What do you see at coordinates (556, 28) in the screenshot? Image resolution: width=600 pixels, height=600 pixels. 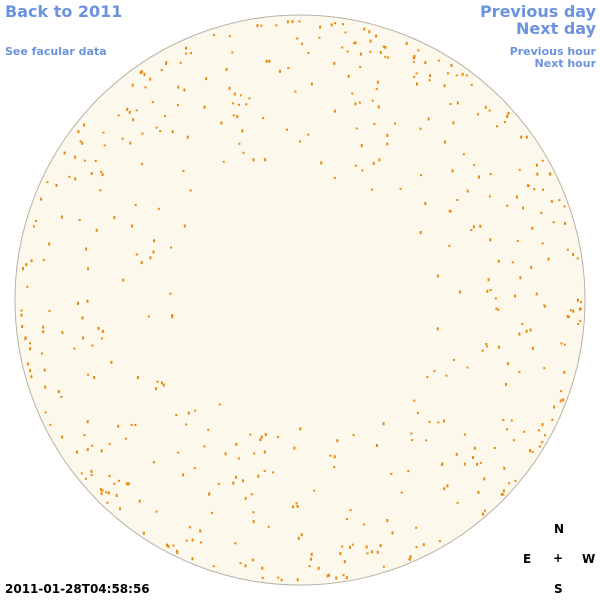 I see `next-day-link: Next day` at bounding box center [556, 28].